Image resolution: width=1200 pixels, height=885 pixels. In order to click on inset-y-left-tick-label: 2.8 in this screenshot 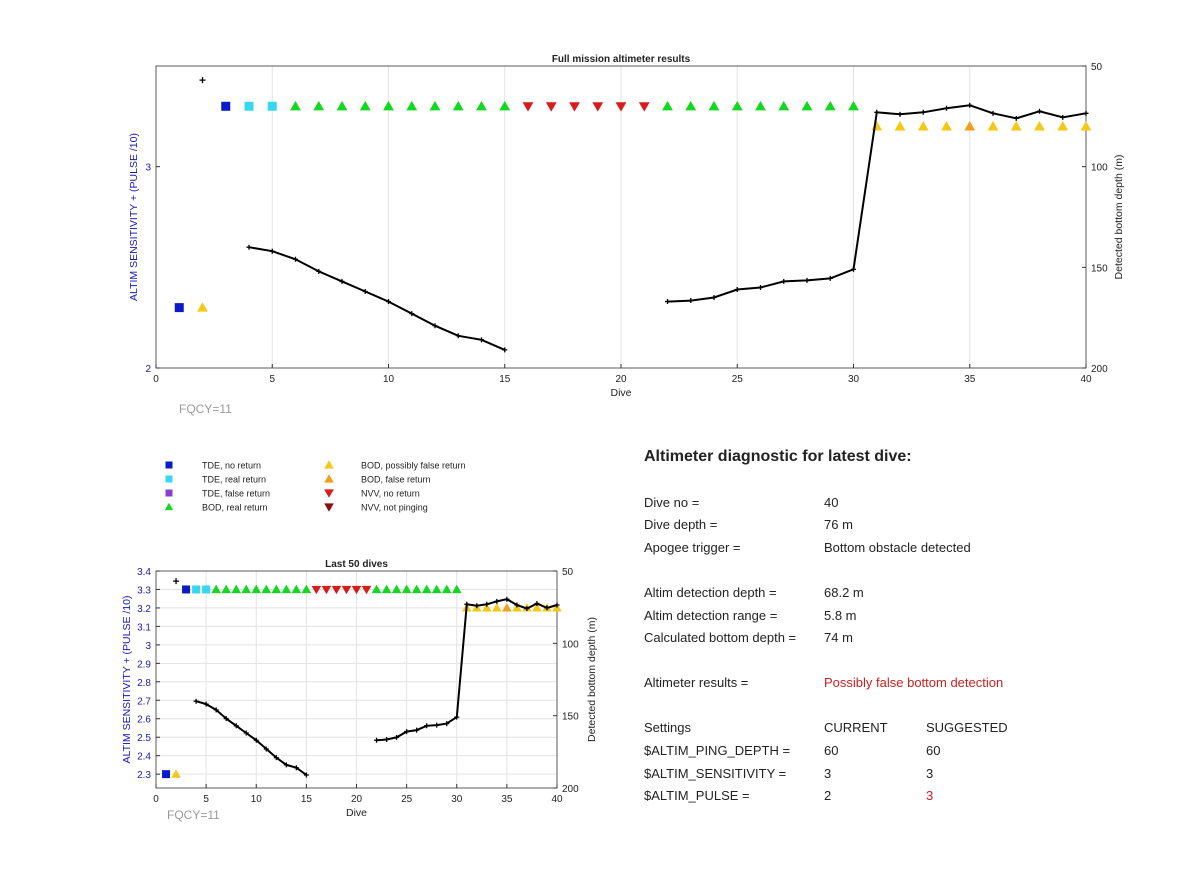, I will do `click(144, 683)`.